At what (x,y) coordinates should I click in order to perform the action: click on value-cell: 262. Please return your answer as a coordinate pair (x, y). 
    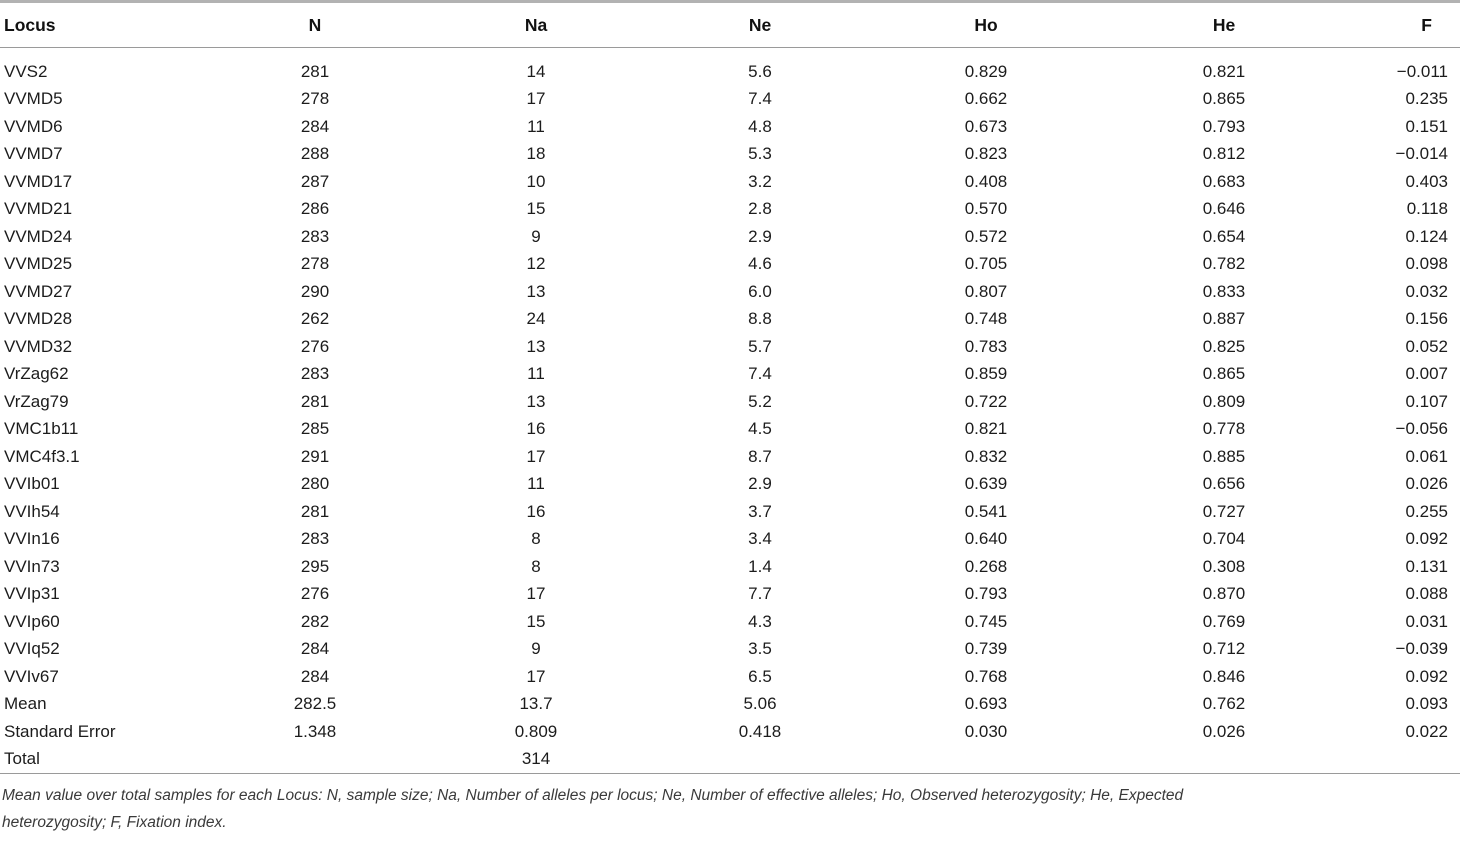
    Looking at the image, I should click on (315, 319).